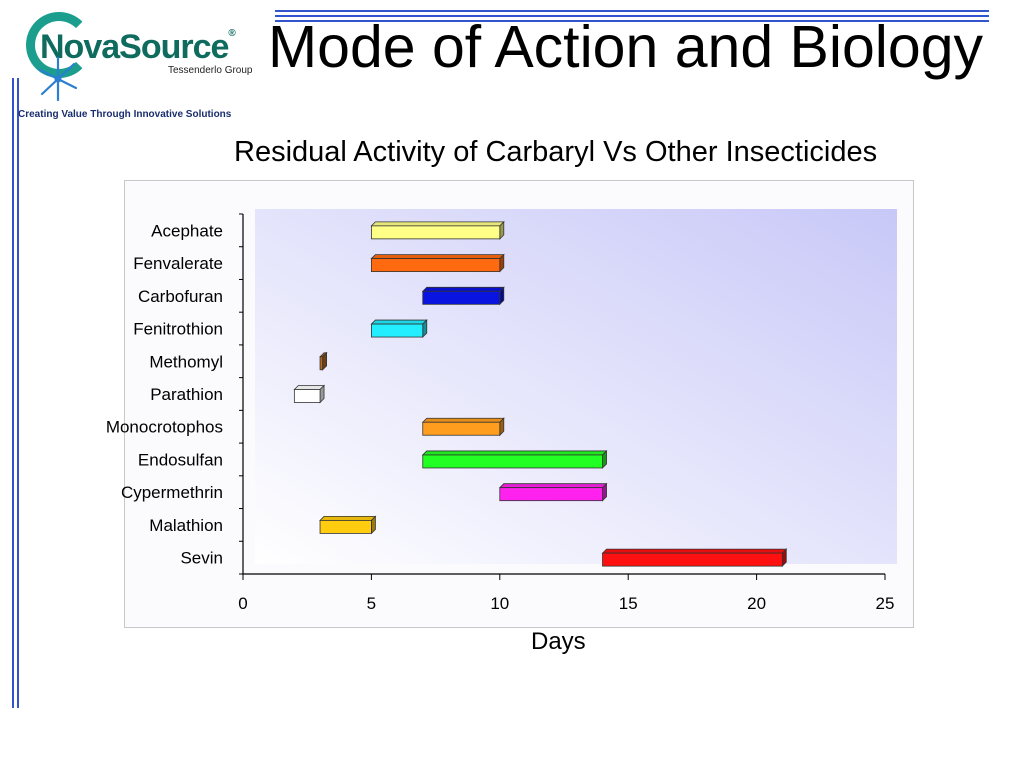 The width and height of the screenshot is (1024, 768). I want to click on bar-malathion, so click(345, 527).